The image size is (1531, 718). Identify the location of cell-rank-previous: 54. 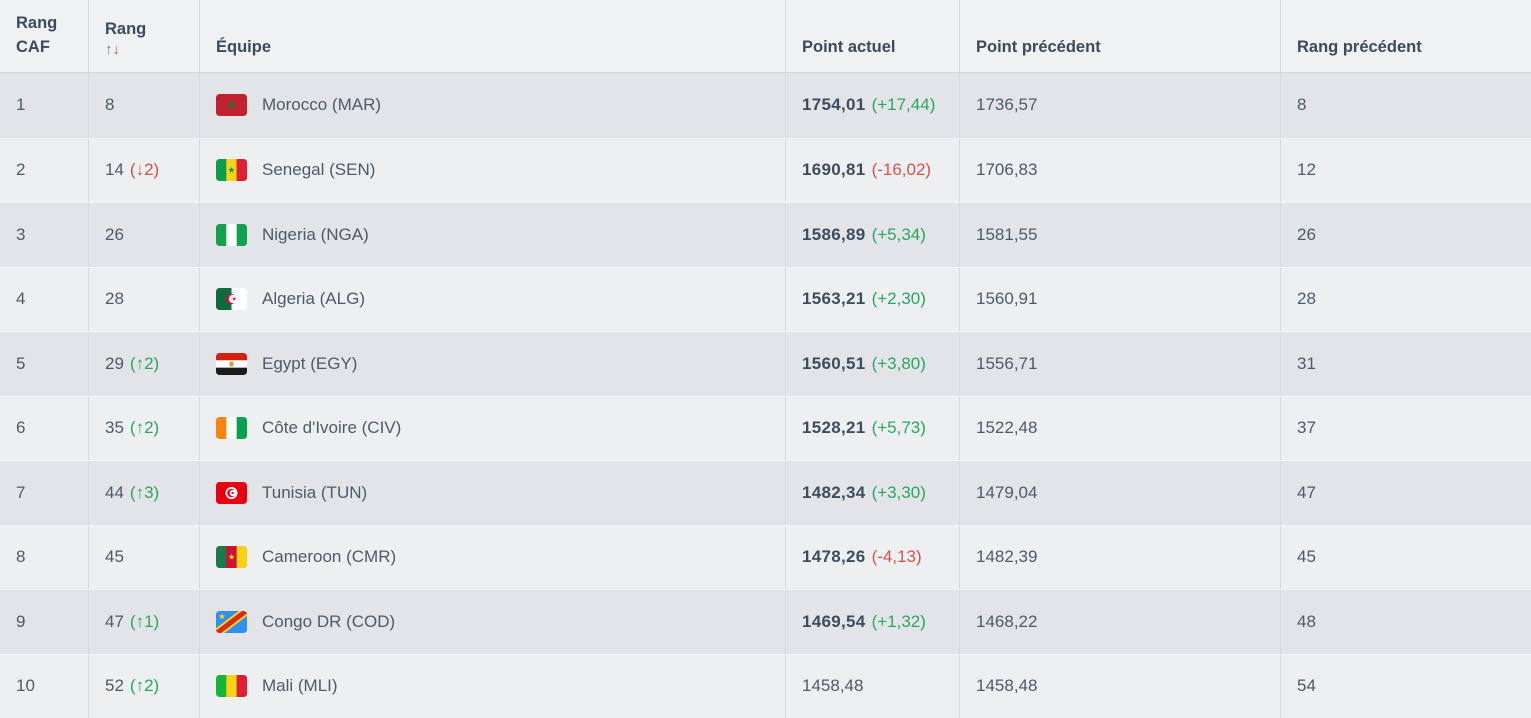
(1405, 686).